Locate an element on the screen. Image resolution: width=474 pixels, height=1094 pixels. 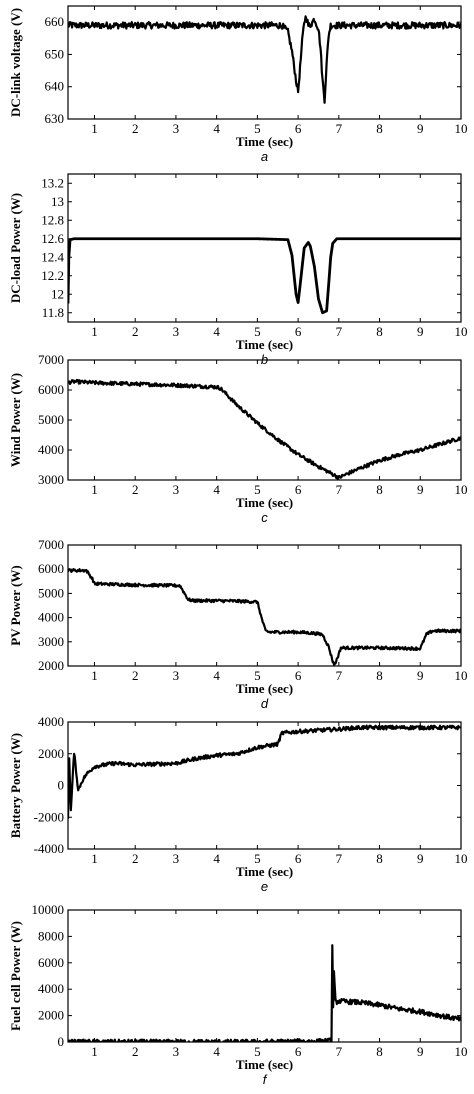
y-tick-label: 13 is located at coordinates (57, 201).